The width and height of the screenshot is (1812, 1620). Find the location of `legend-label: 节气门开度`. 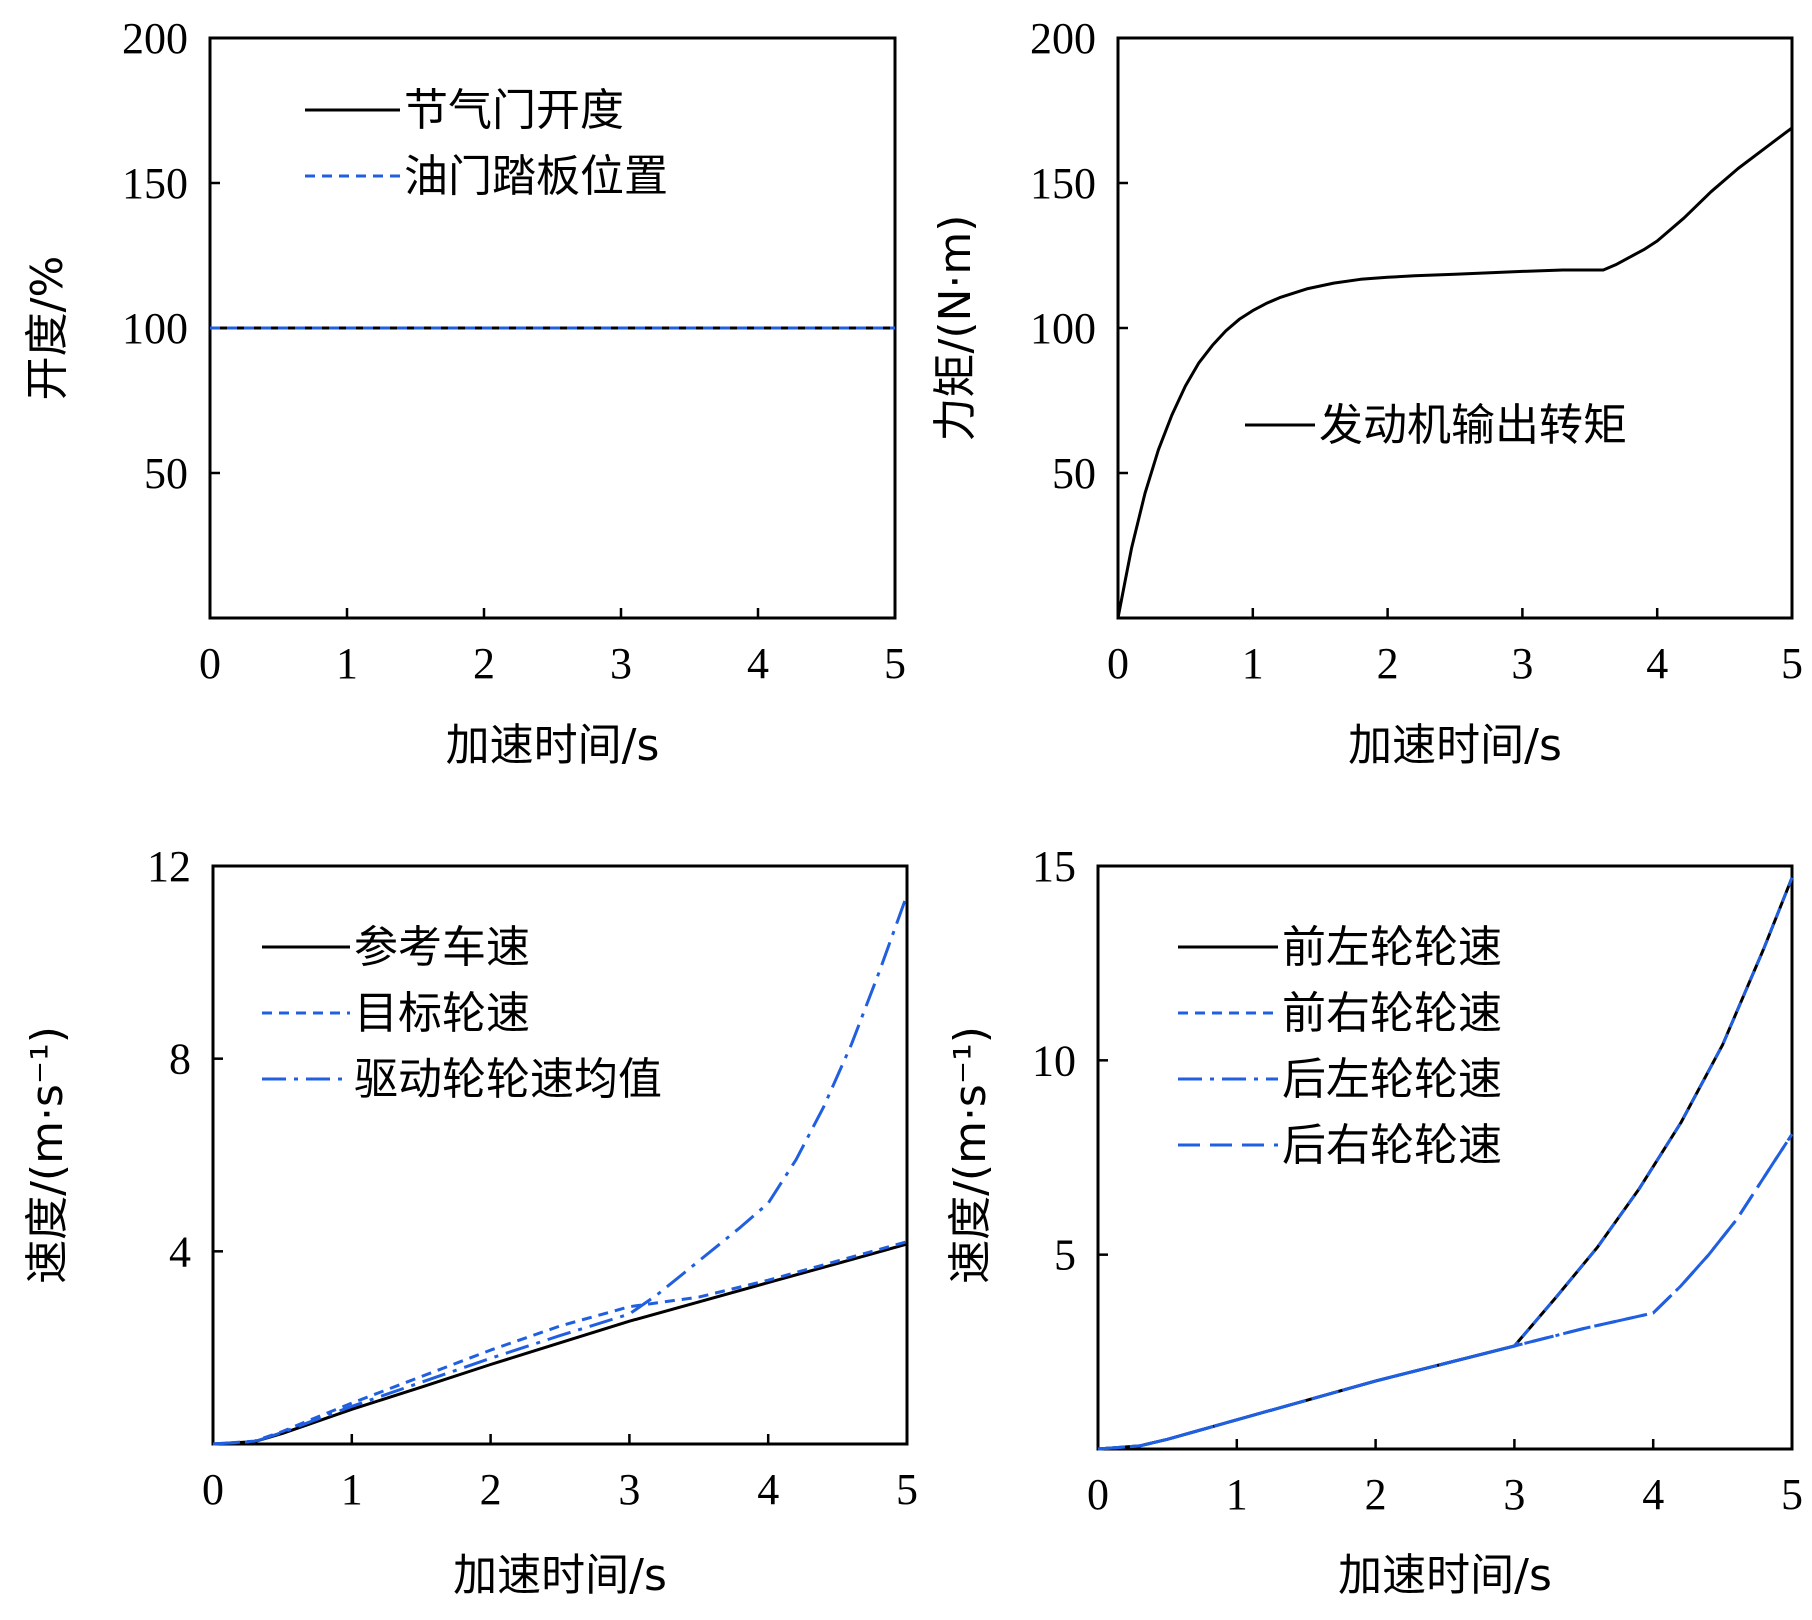

legend-label: 节气门开度 is located at coordinates (514, 110).